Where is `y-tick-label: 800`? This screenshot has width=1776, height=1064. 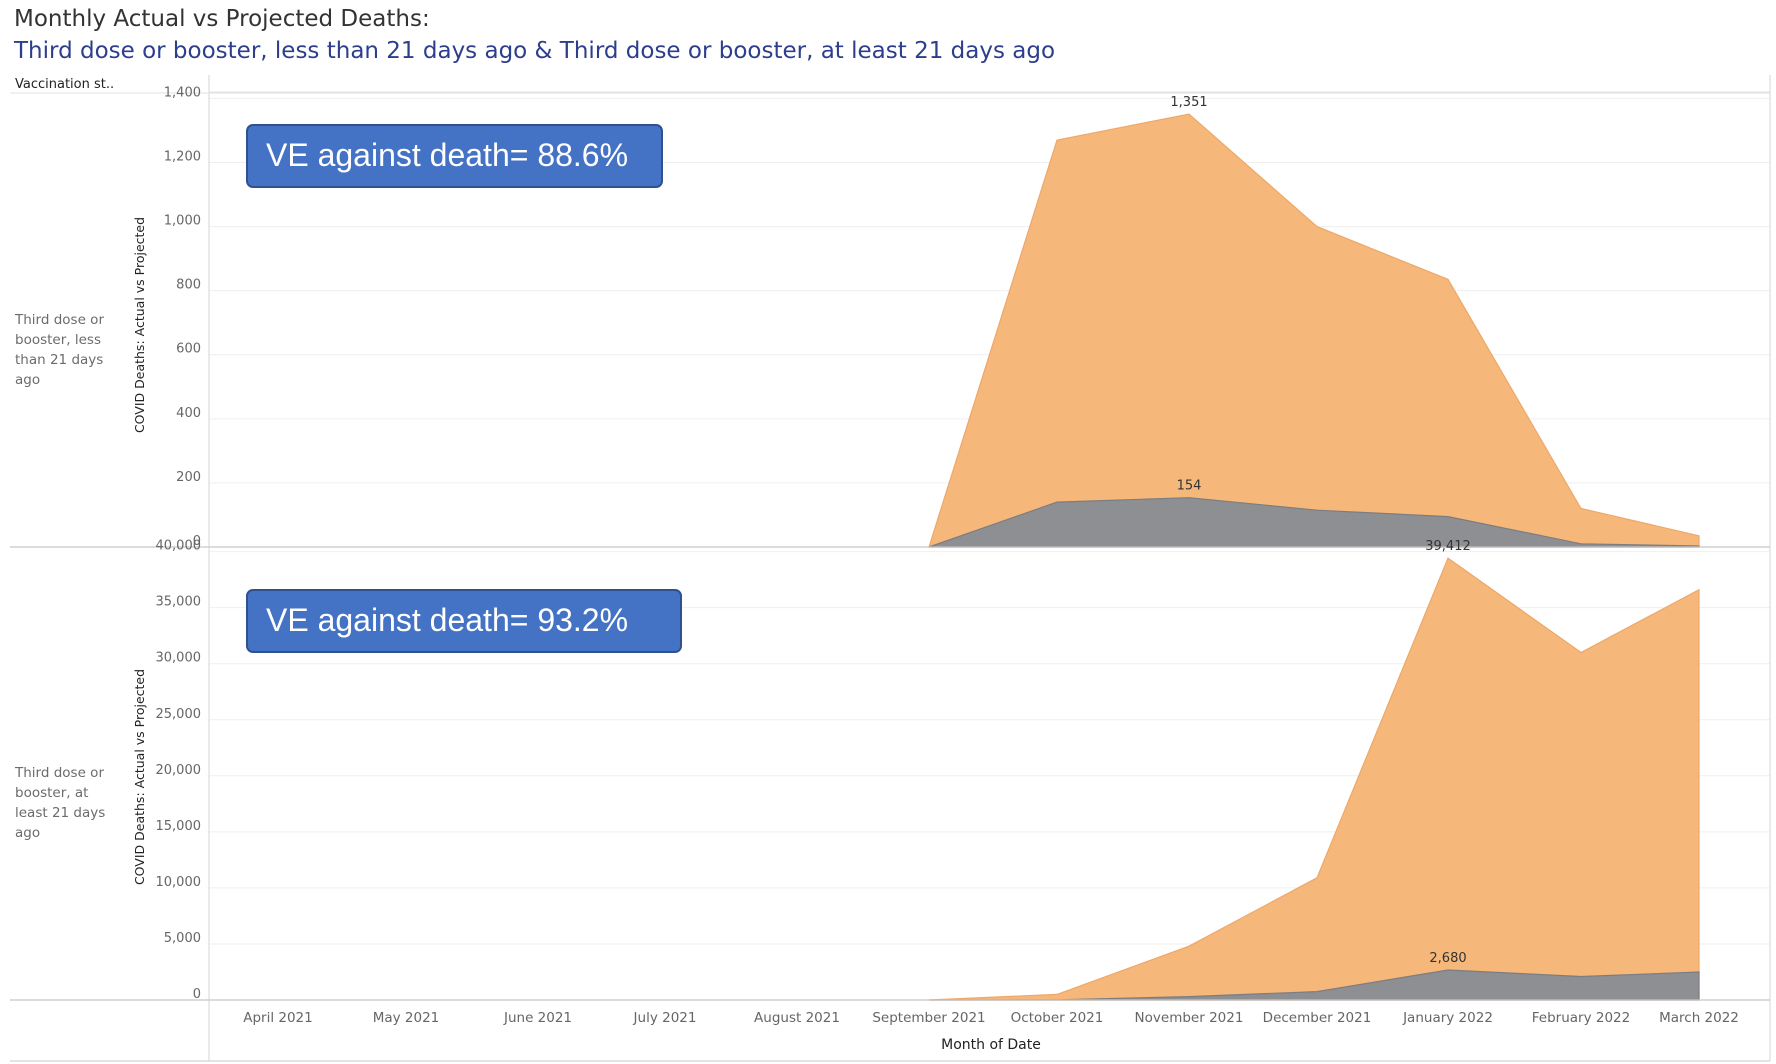 y-tick-label: 800 is located at coordinates (188, 285).